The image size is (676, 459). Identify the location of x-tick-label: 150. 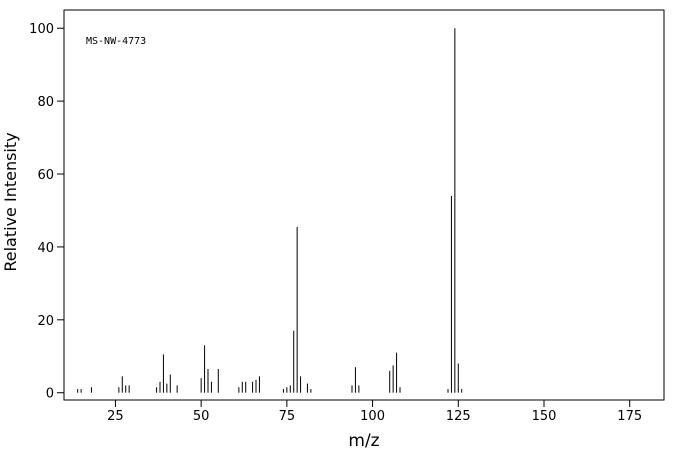
(544, 416).